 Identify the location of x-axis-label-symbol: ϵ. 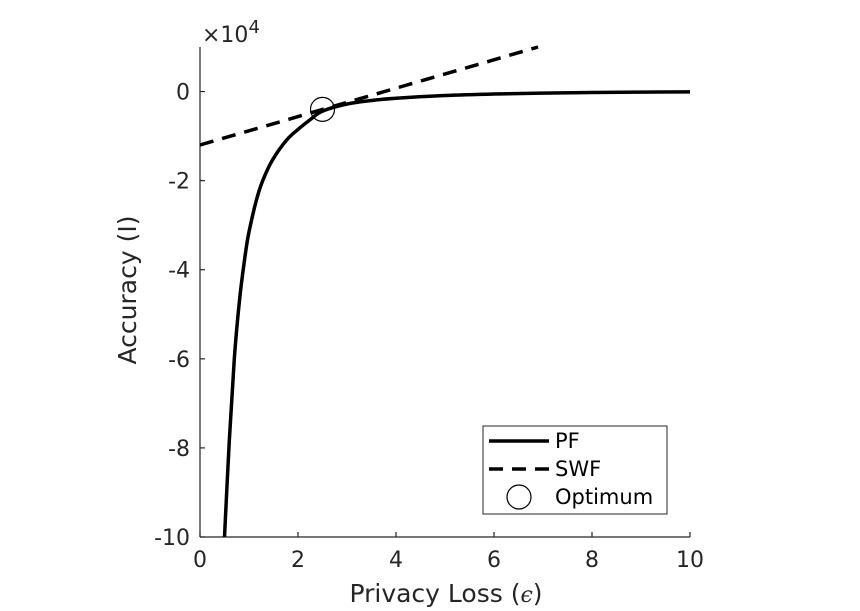
(526, 595).